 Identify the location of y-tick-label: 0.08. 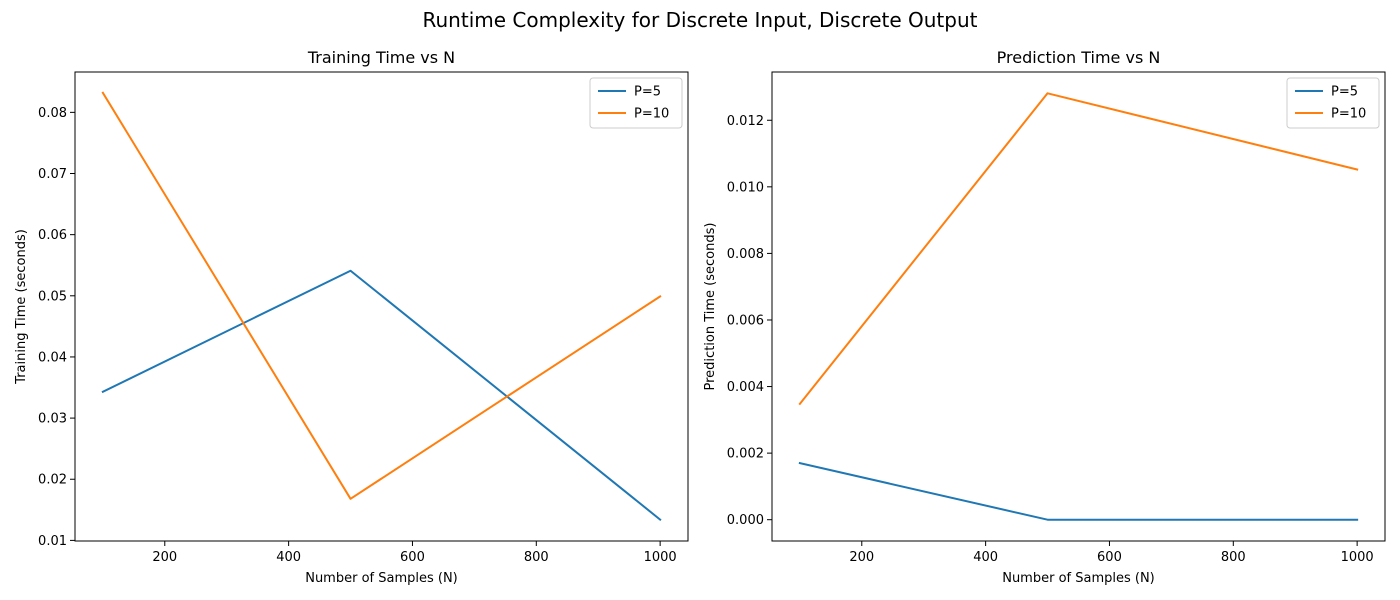
(52, 113).